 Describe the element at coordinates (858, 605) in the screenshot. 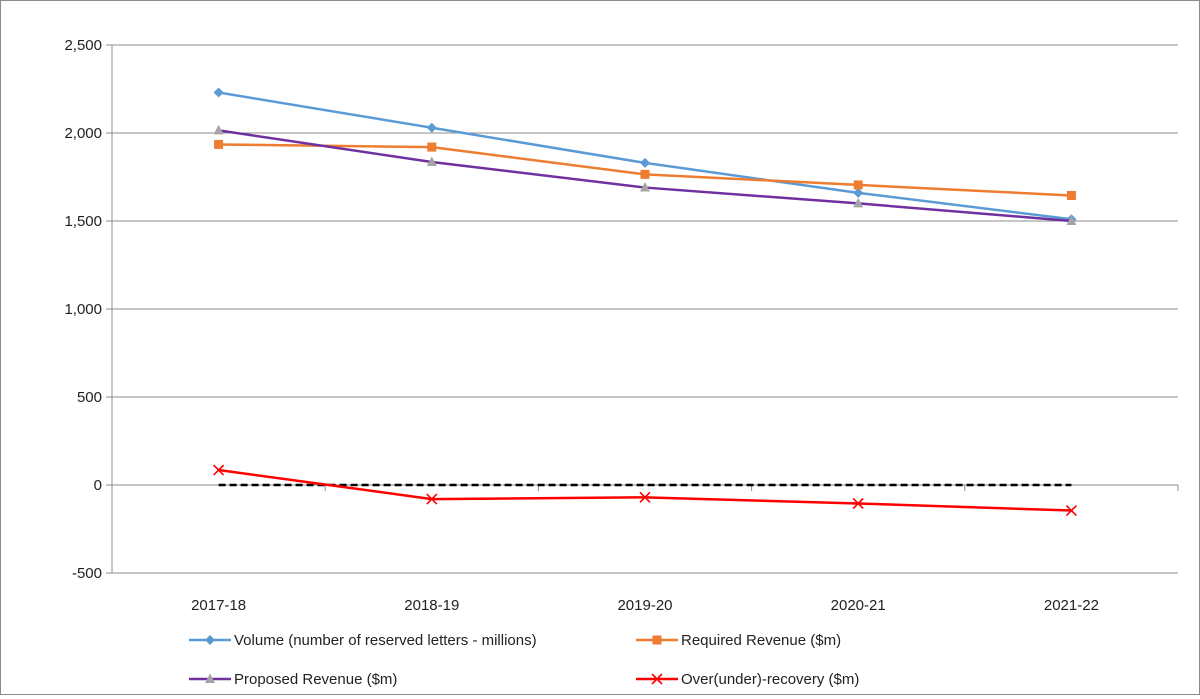

I see `x-tick-label: 2020-21` at that location.